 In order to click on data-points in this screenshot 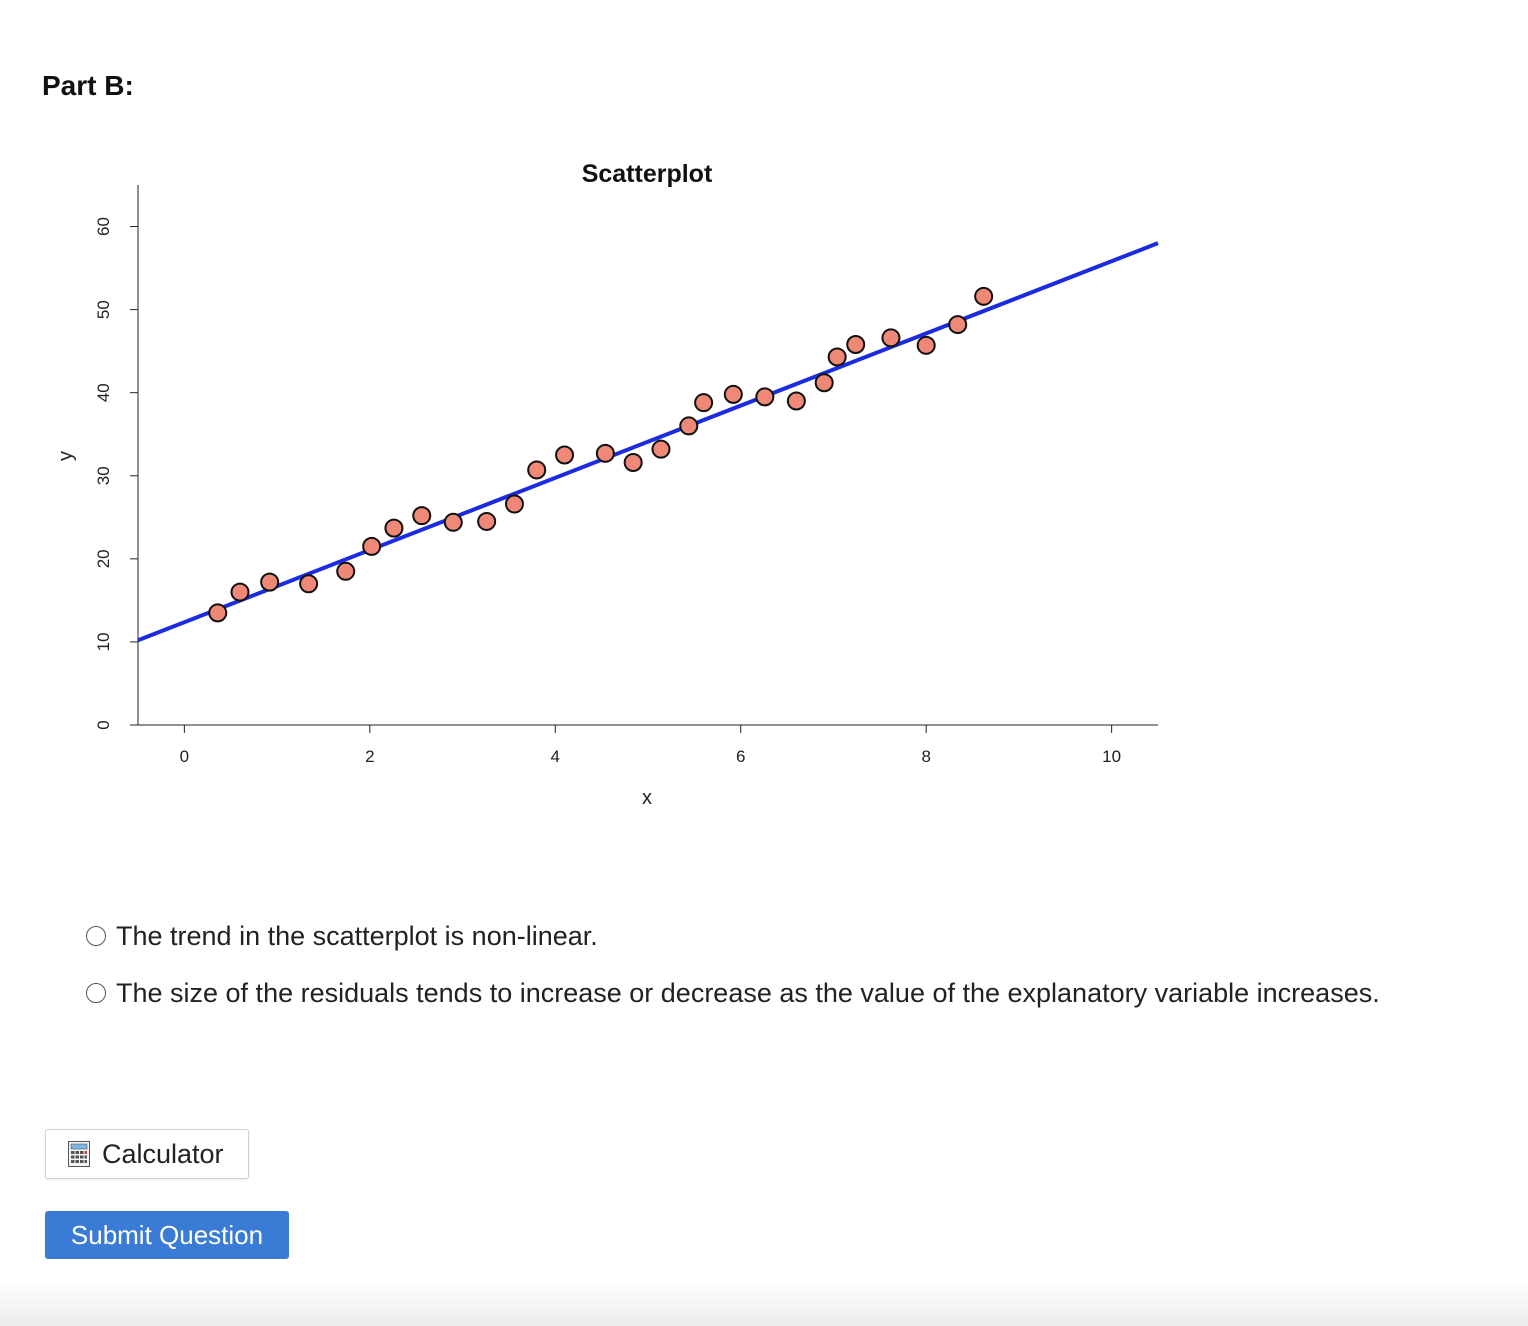, I will do `click(601, 454)`.